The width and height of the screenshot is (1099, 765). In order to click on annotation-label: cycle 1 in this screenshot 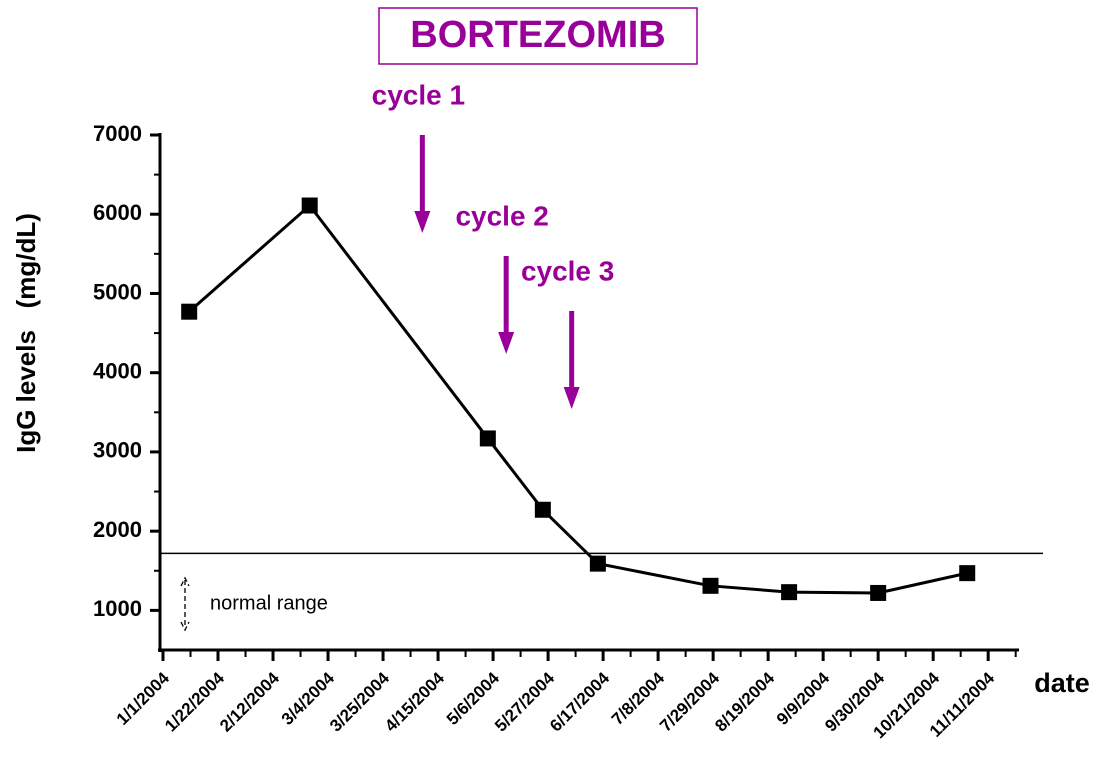, I will do `click(418, 94)`.